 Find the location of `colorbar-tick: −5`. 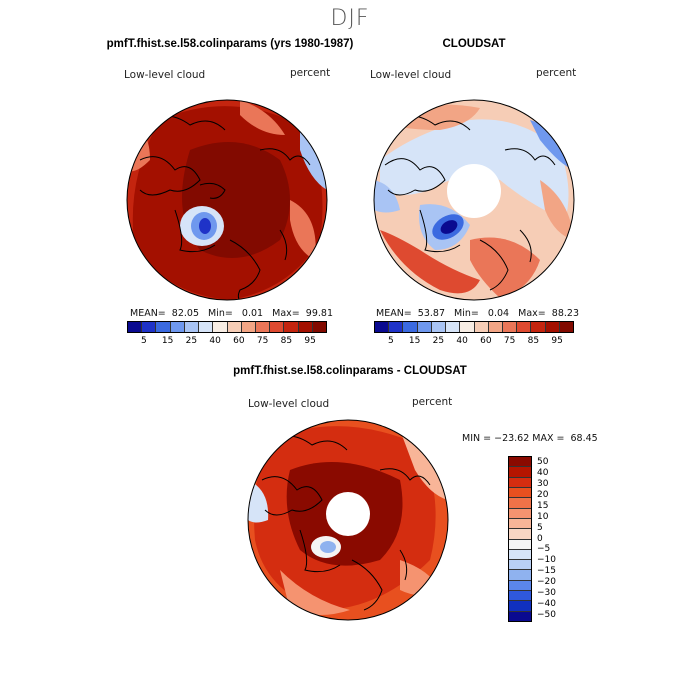

colorbar-tick: −5 is located at coordinates (544, 549).